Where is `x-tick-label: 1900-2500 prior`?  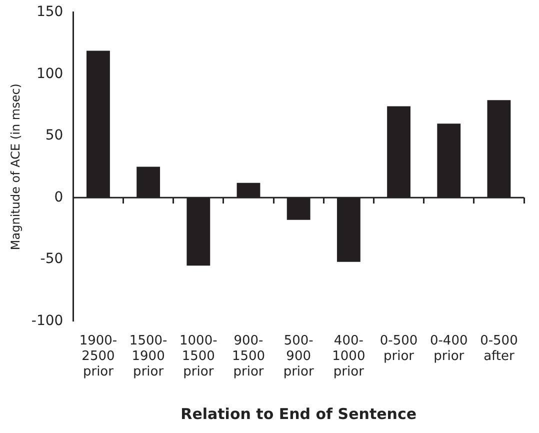
x-tick-label: 1900-2500 prior is located at coordinates (98, 356).